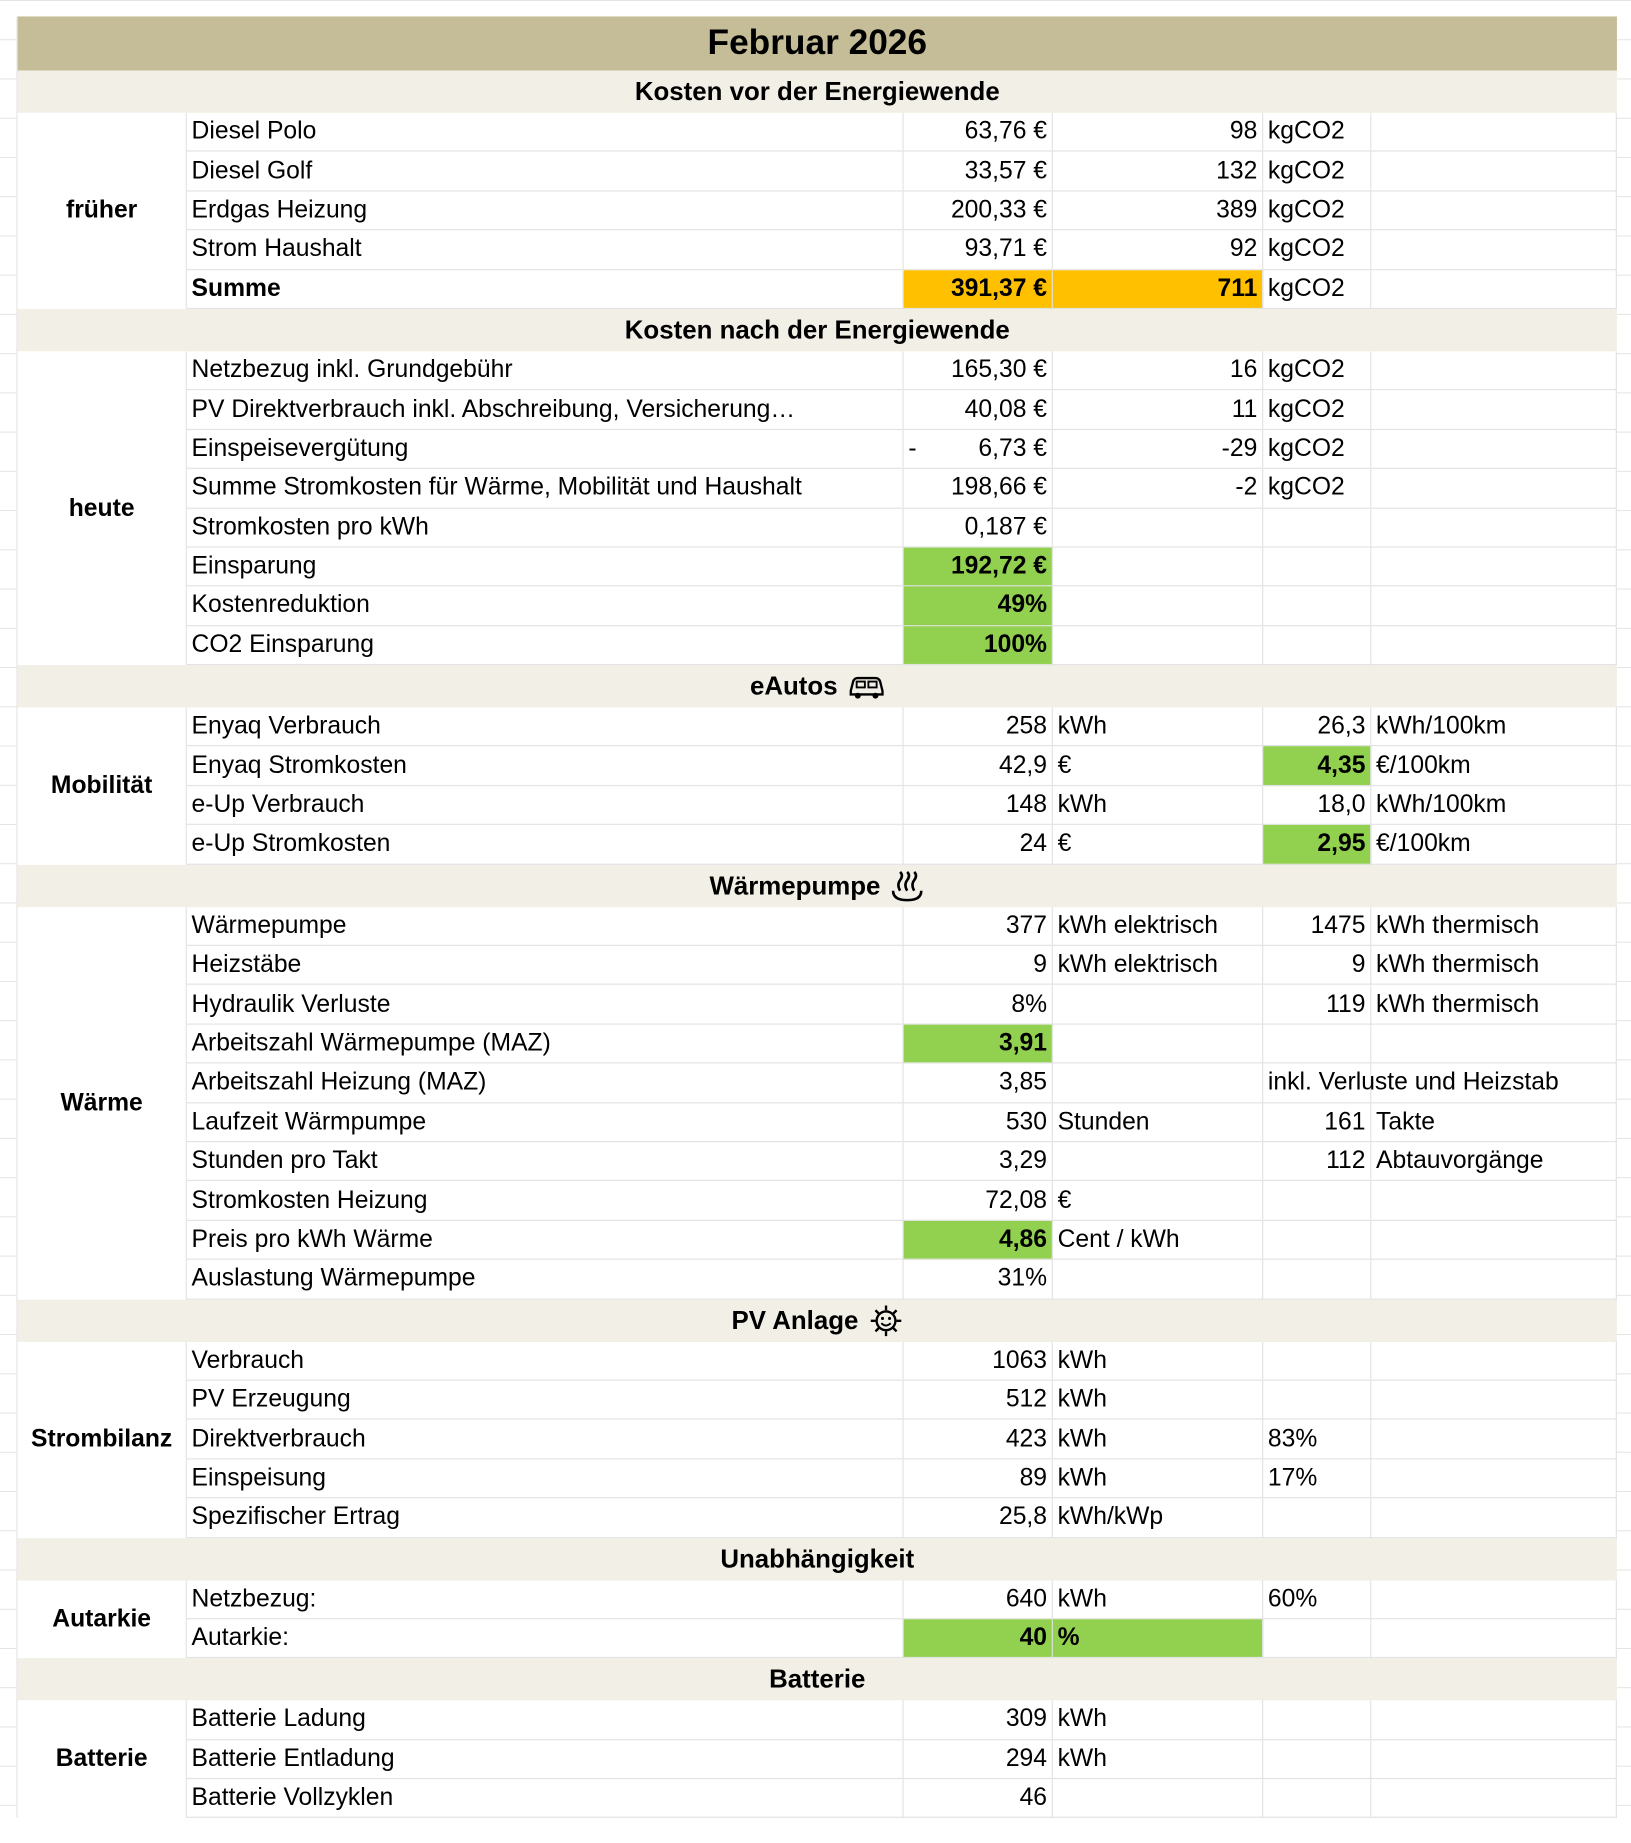  Describe the element at coordinates (978, 926) in the screenshot. I see `cell: 377` at that location.